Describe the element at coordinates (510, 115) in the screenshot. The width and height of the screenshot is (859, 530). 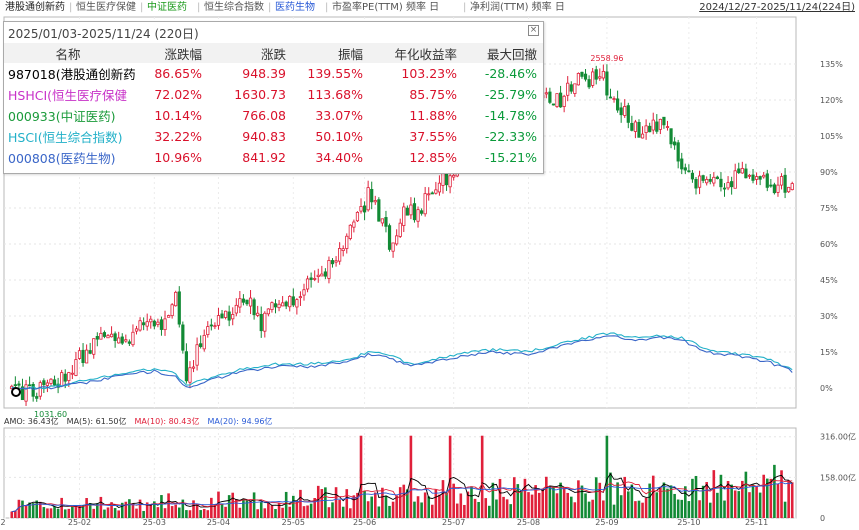
I see `row-max-drawdown: -14.78%` at that location.